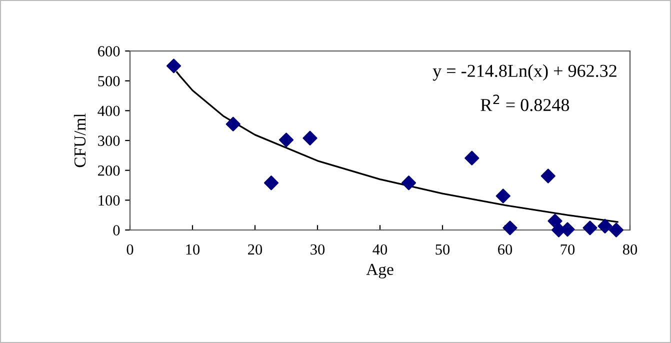 The width and height of the screenshot is (671, 343). I want to click on annotation: R$^{2}$ = 0.8248, so click(525, 103).